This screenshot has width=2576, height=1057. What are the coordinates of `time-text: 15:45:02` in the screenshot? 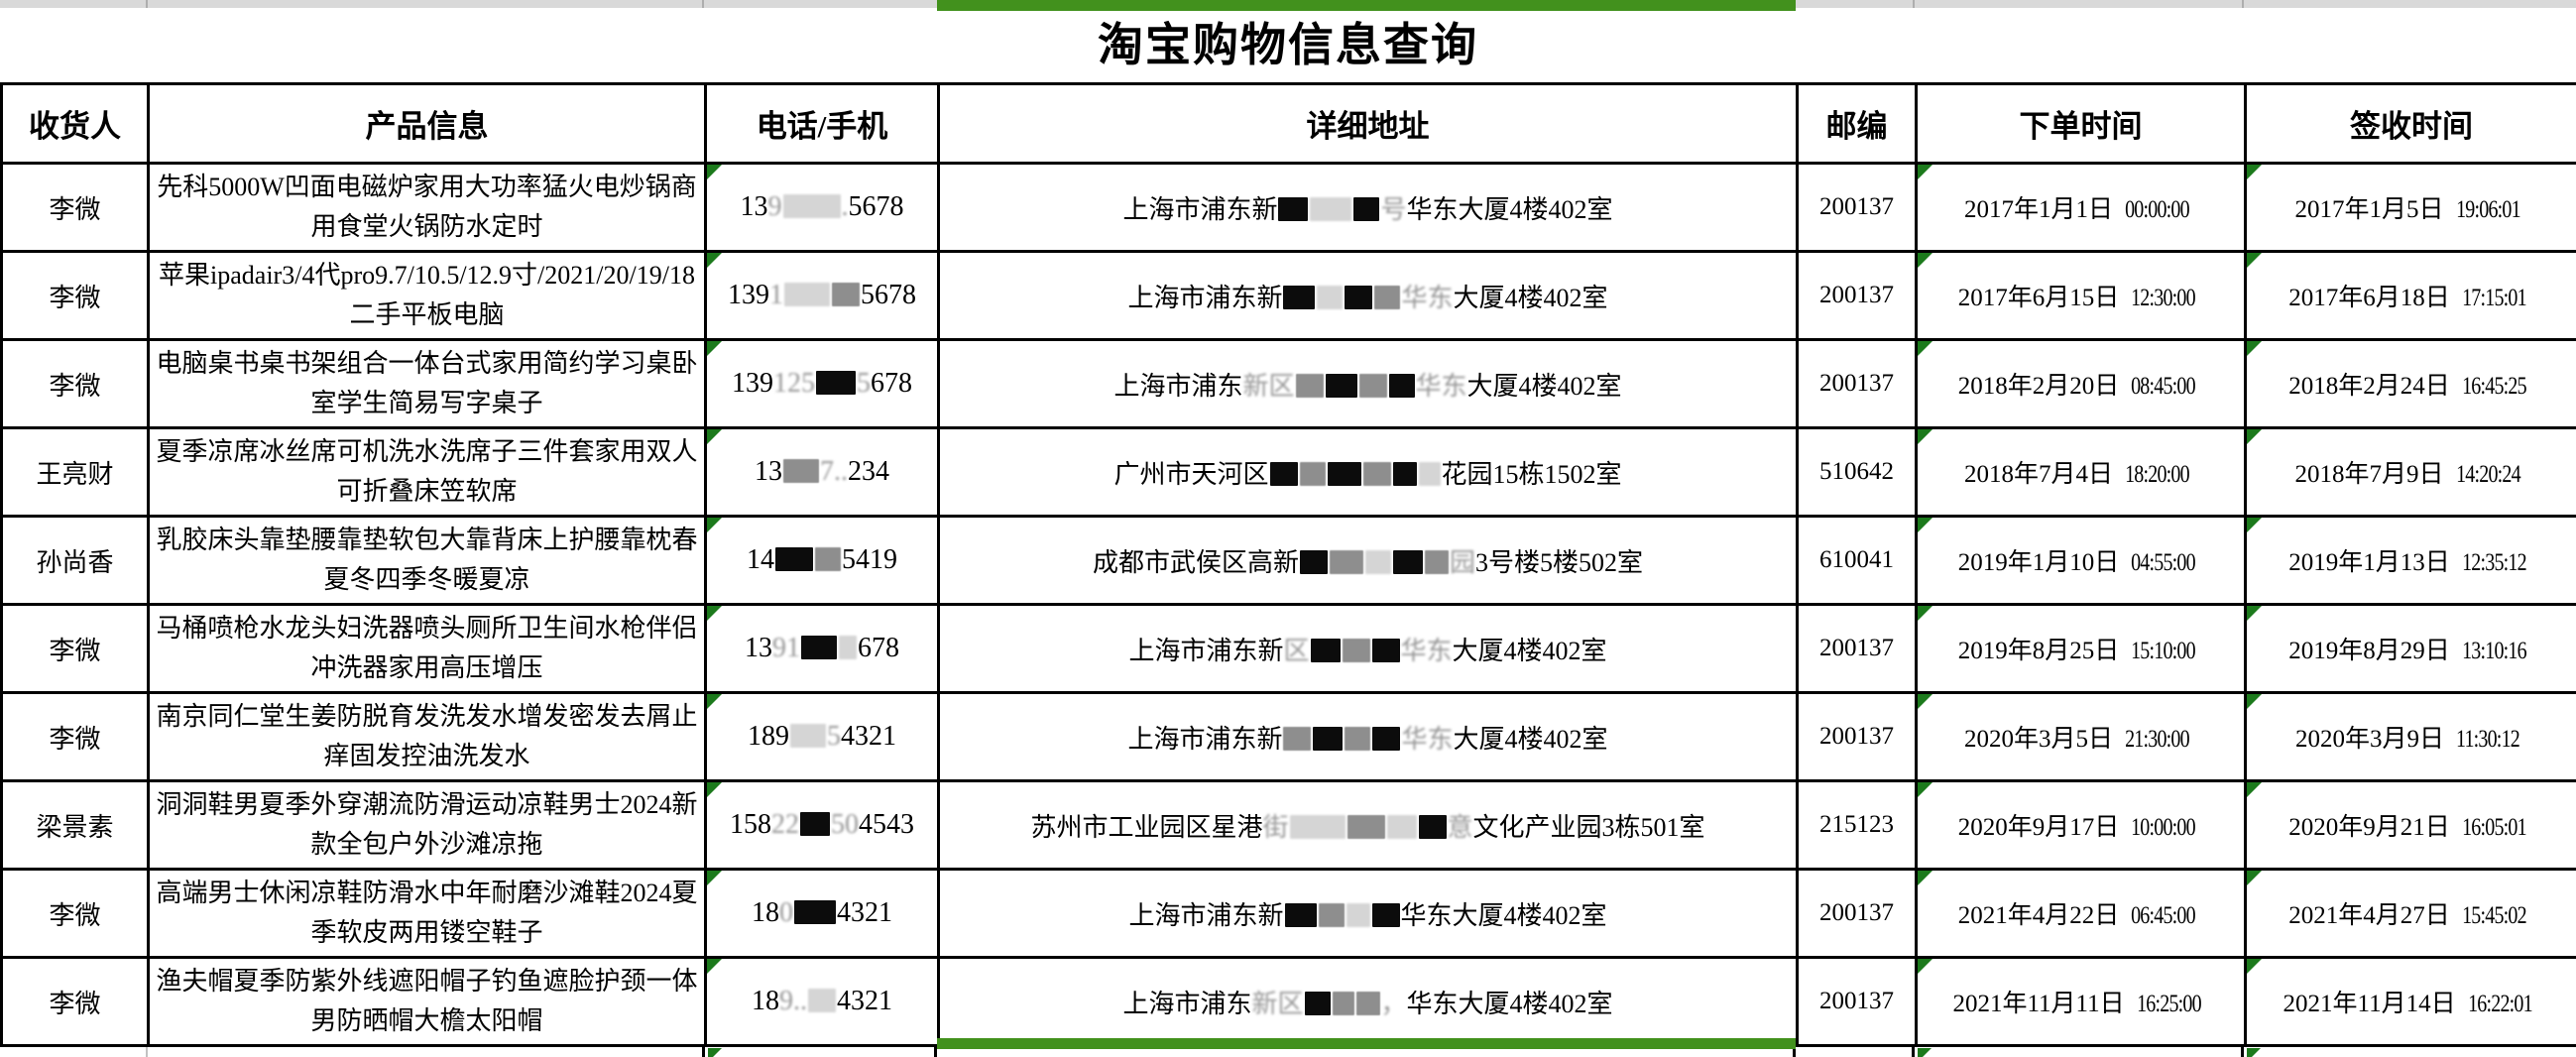 It's located at (2494, 915).